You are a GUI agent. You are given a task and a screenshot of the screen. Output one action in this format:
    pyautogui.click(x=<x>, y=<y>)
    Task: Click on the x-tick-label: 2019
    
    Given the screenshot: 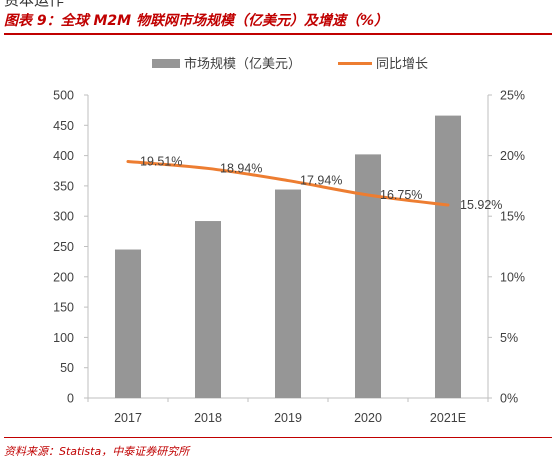 What is the action you would take?
    pyautogui.click(x=288, y=418)
    